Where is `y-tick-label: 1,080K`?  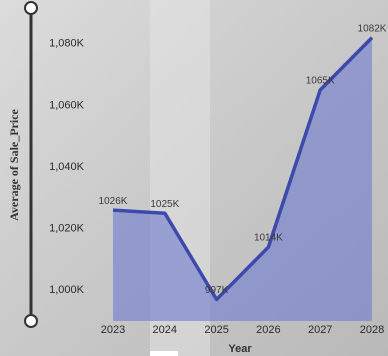 y-tick-label: 1,080K is located at coordinates (67, 44).